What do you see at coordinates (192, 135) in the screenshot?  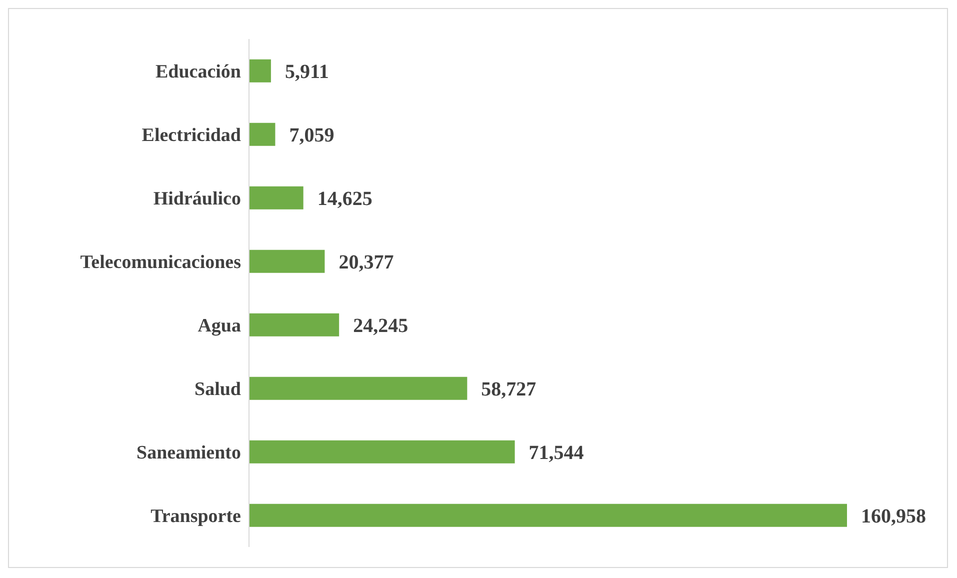 I see `y-tick-label: Electricidad` at bounding box center [192, 135].